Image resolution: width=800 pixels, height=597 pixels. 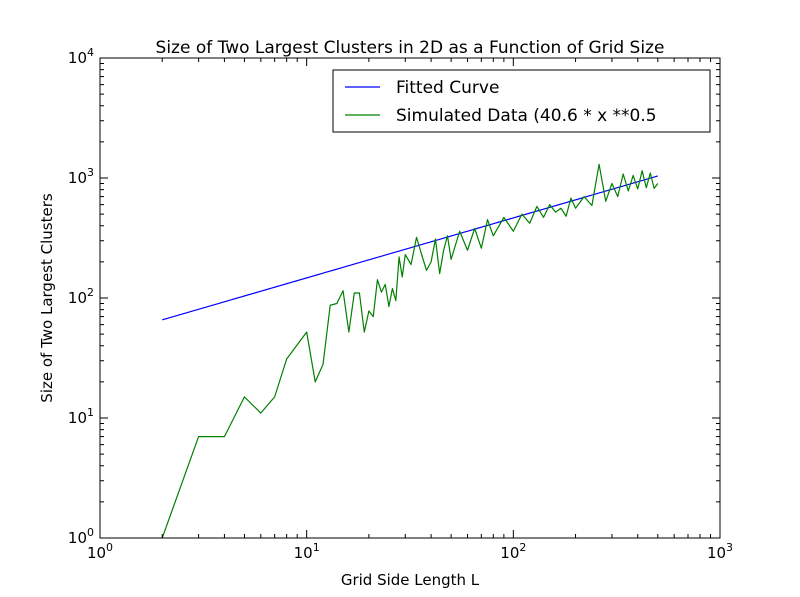 What do you see at coordinates (720, 551) in the screenshot?
I see `x-tick-label: 10³` at bounding box center [720, 551].